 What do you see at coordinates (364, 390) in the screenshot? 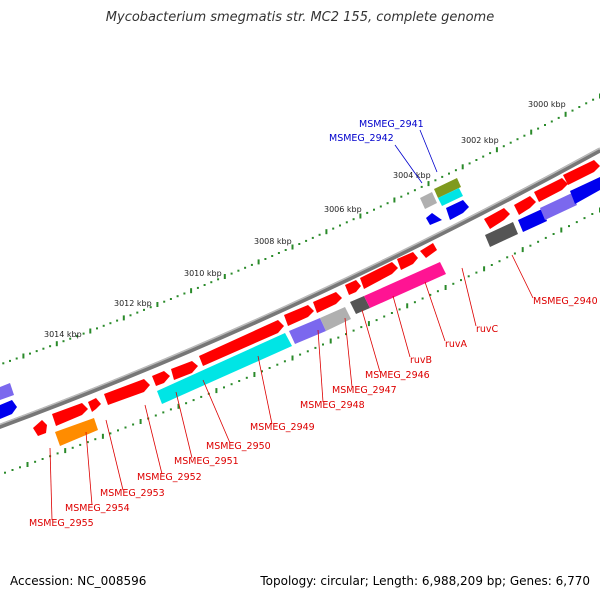
I see `gene-label: MSMEG_2947` at bounding box center [364, 390].